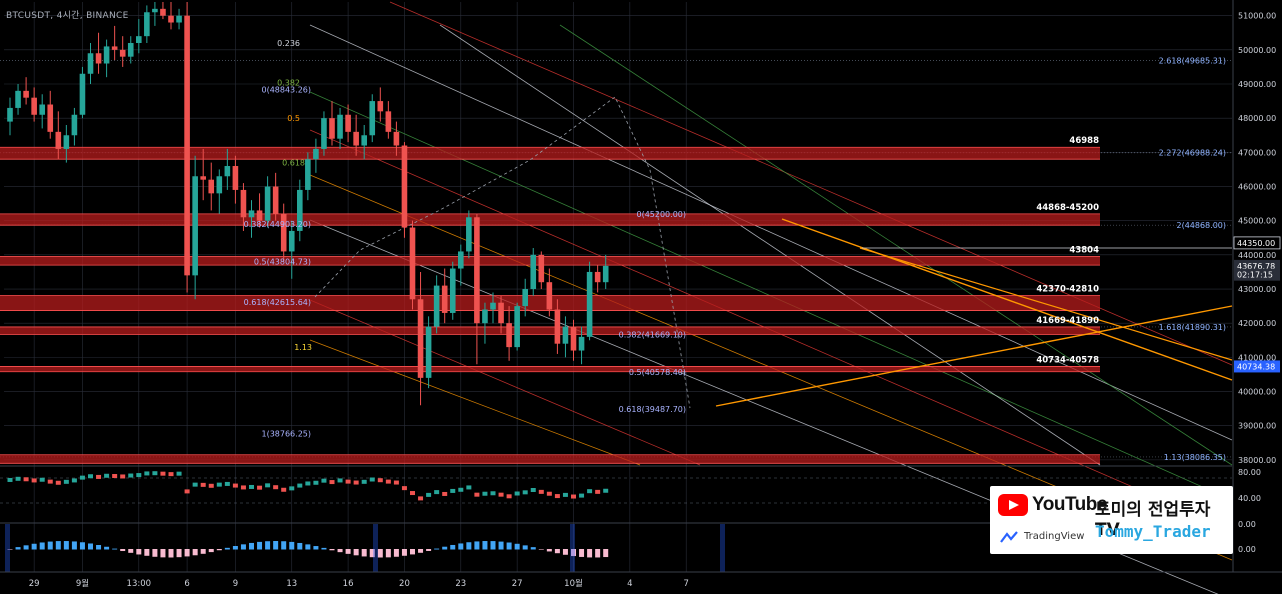 The image size is (1282, 594). Describe the element at coordinates (277, 302) in the screenshot. I see `fib-label-left: 0.618(42615.64)` at that location.